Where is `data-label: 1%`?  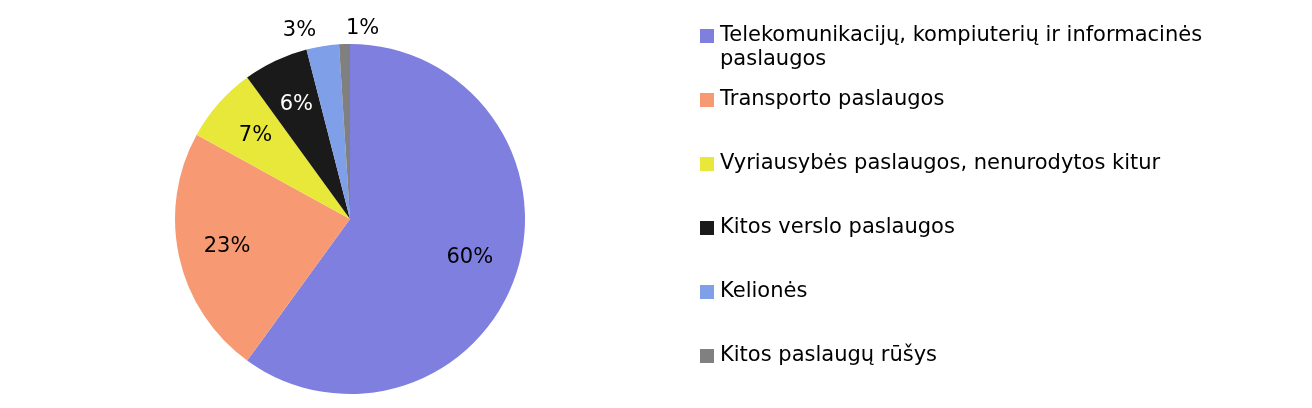 data-label: 1% is located at coordinates (363, 26).